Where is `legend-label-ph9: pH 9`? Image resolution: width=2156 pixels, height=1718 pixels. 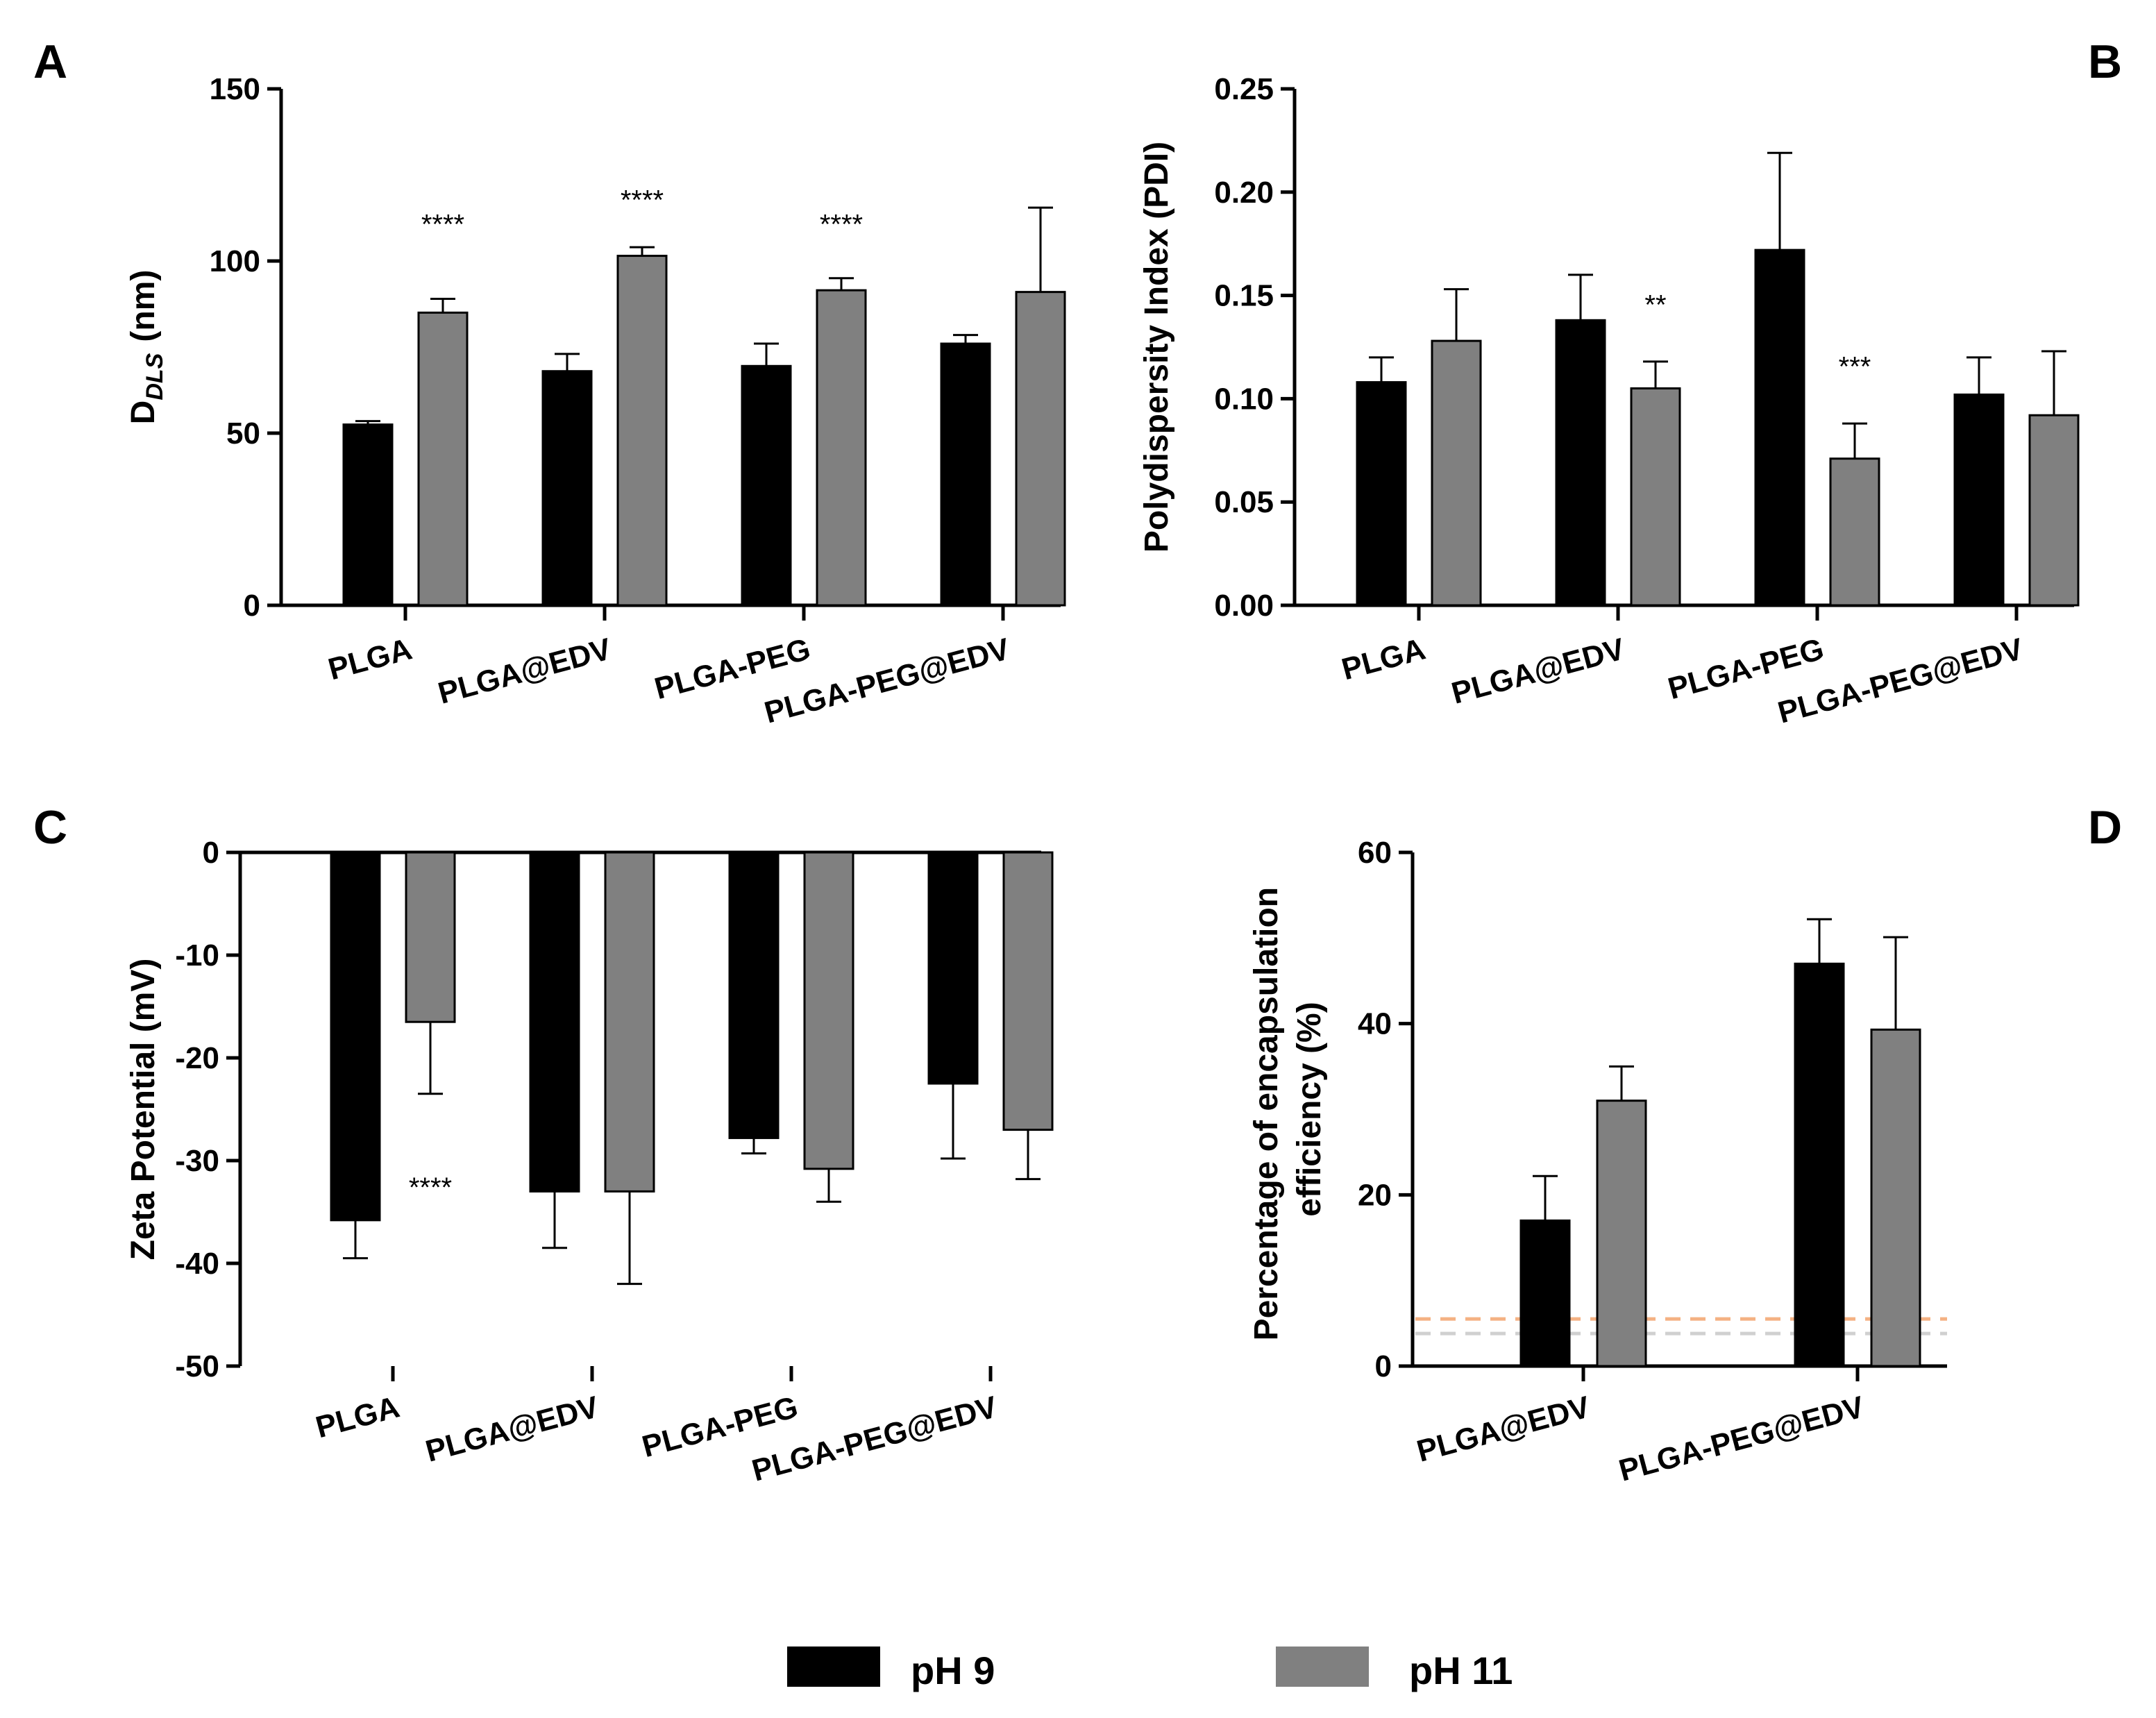 legend-label-ph9: pH 9 is located at coordinates (953, 1671).